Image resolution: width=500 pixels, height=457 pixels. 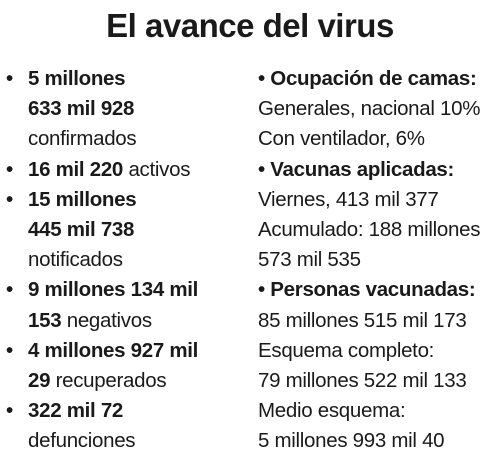 What do you see at coordinates (77, 78) in the screenshot?
I see `stat-value: 5 millones` at bounding box center [77, 78].